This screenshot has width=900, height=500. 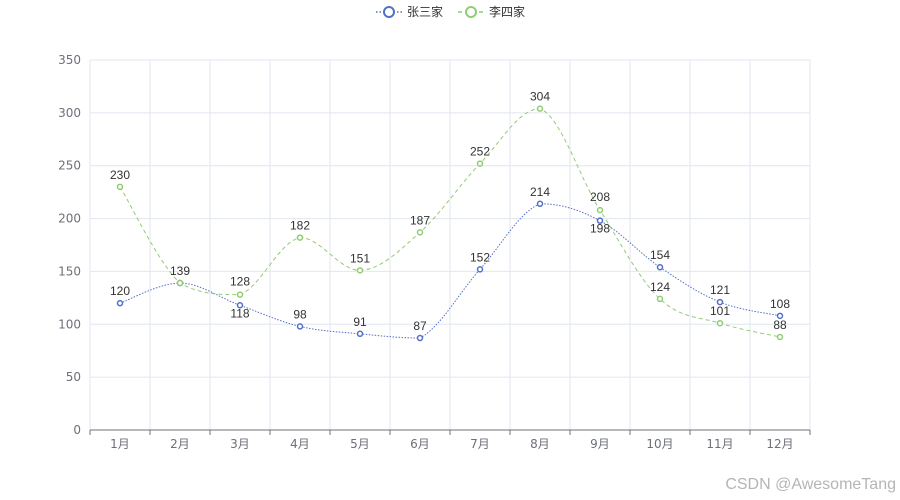 What do you see at coordinates (779, 444) in the screenshot?
I see `x-tick-label: 12月` at bounding box center [779, 444].